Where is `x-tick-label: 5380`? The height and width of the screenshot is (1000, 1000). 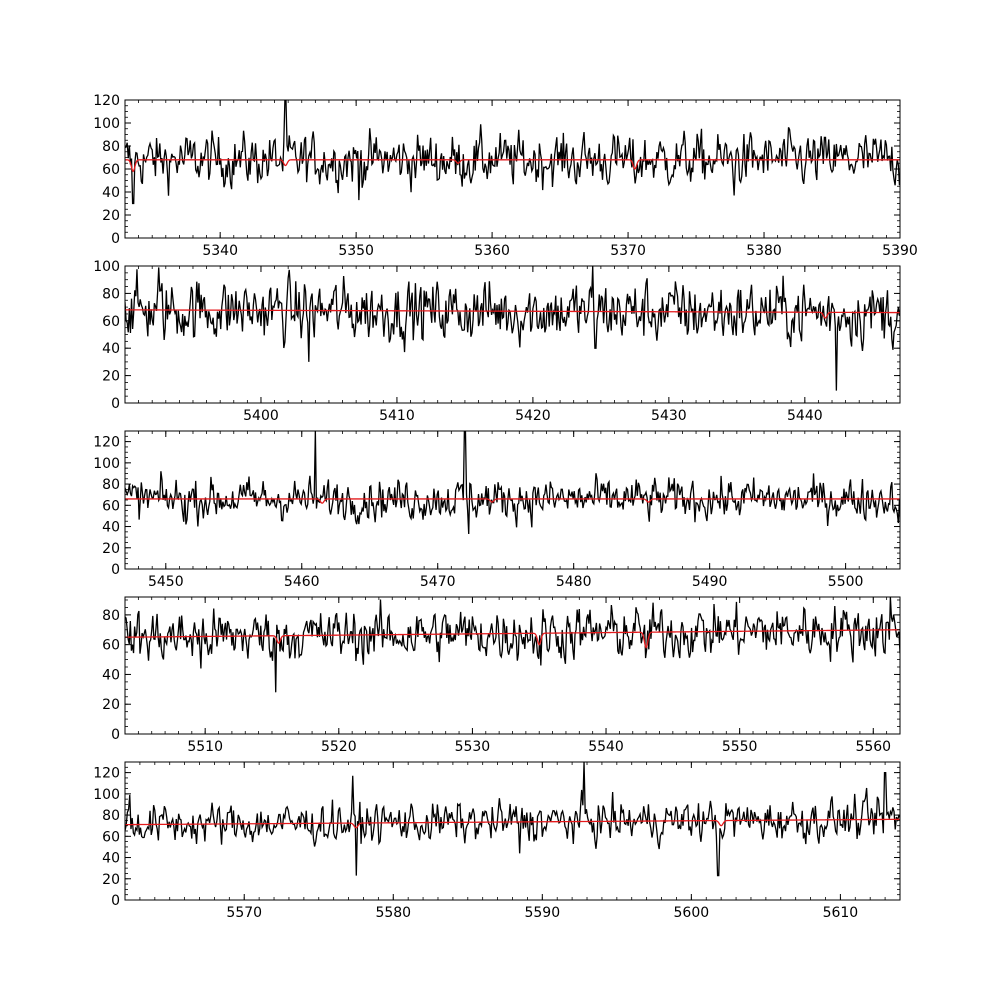 x-tick-label: 5380 is located at coordinates (764, 251).